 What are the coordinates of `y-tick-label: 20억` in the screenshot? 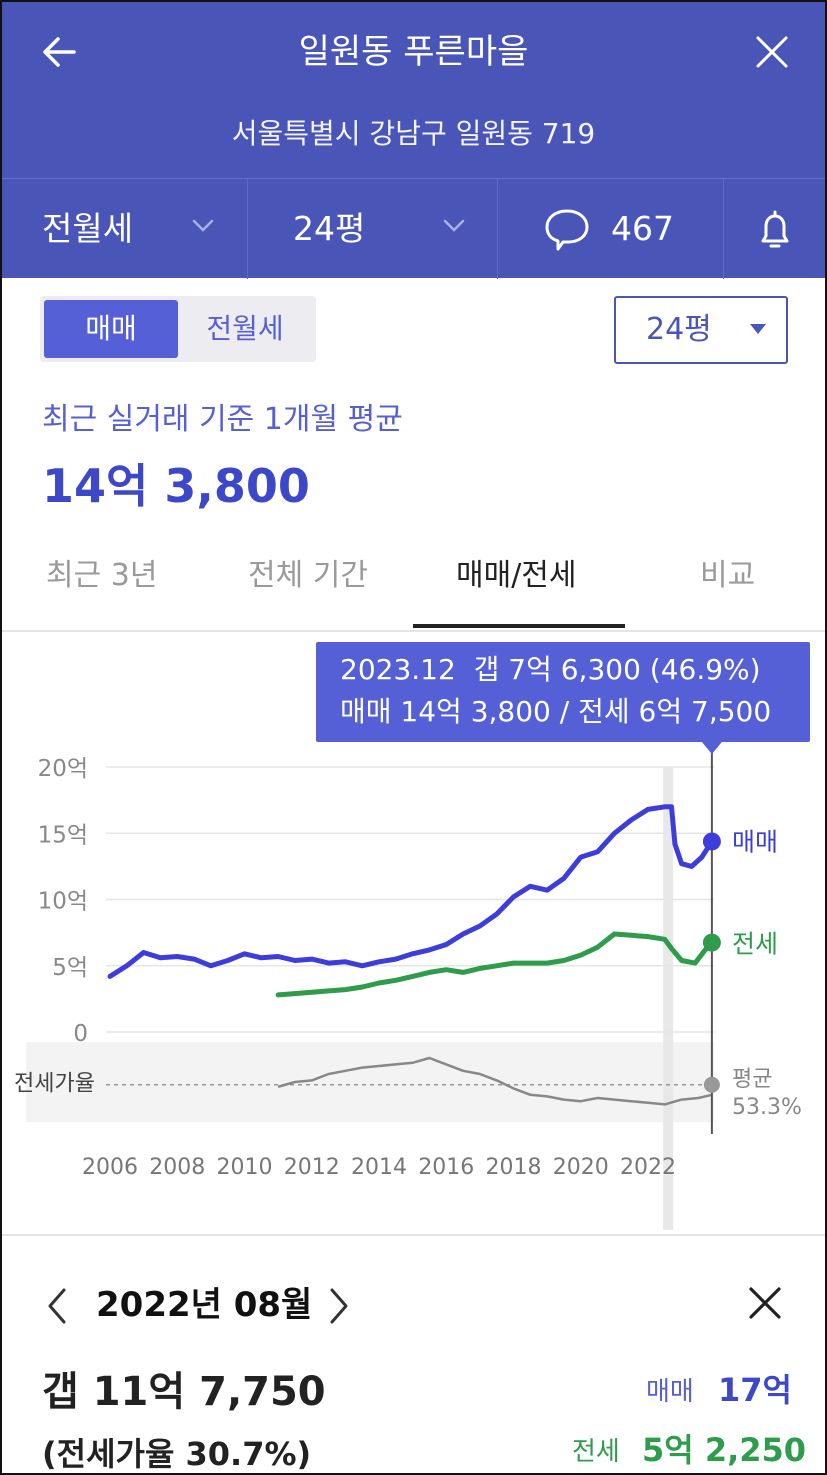 It's located at (63, 769).